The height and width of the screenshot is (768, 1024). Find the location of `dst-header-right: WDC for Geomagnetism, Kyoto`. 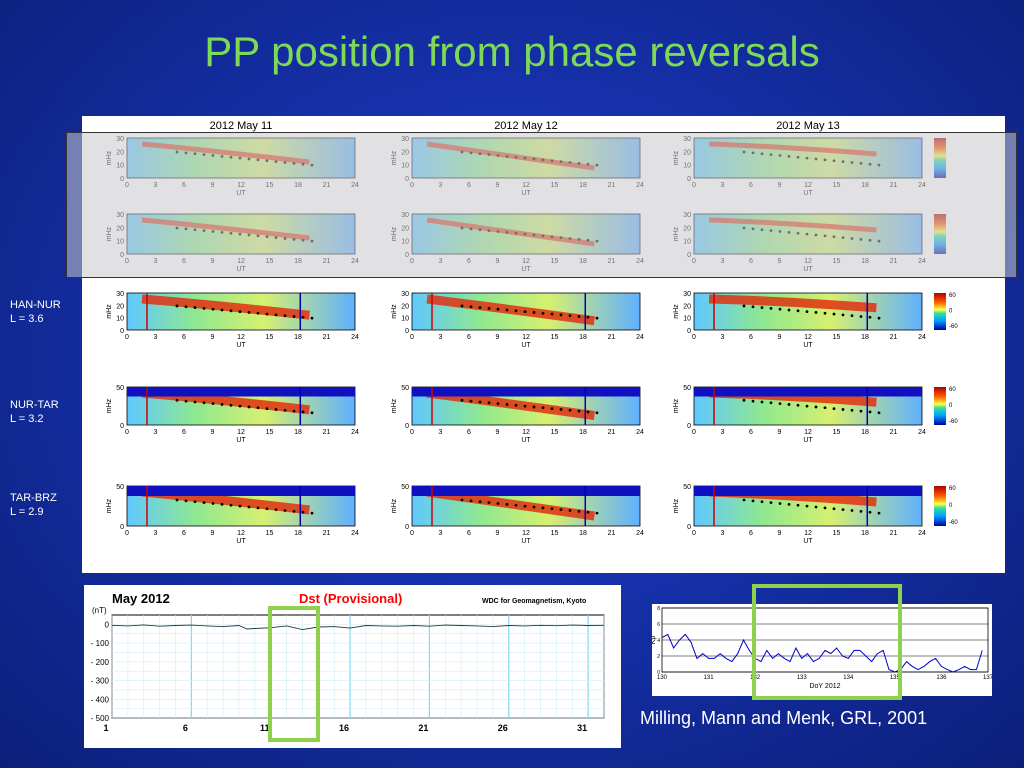

dst-header-right: WDC for Geomagnetism, Kyoto is located at coordinates (534, 601).